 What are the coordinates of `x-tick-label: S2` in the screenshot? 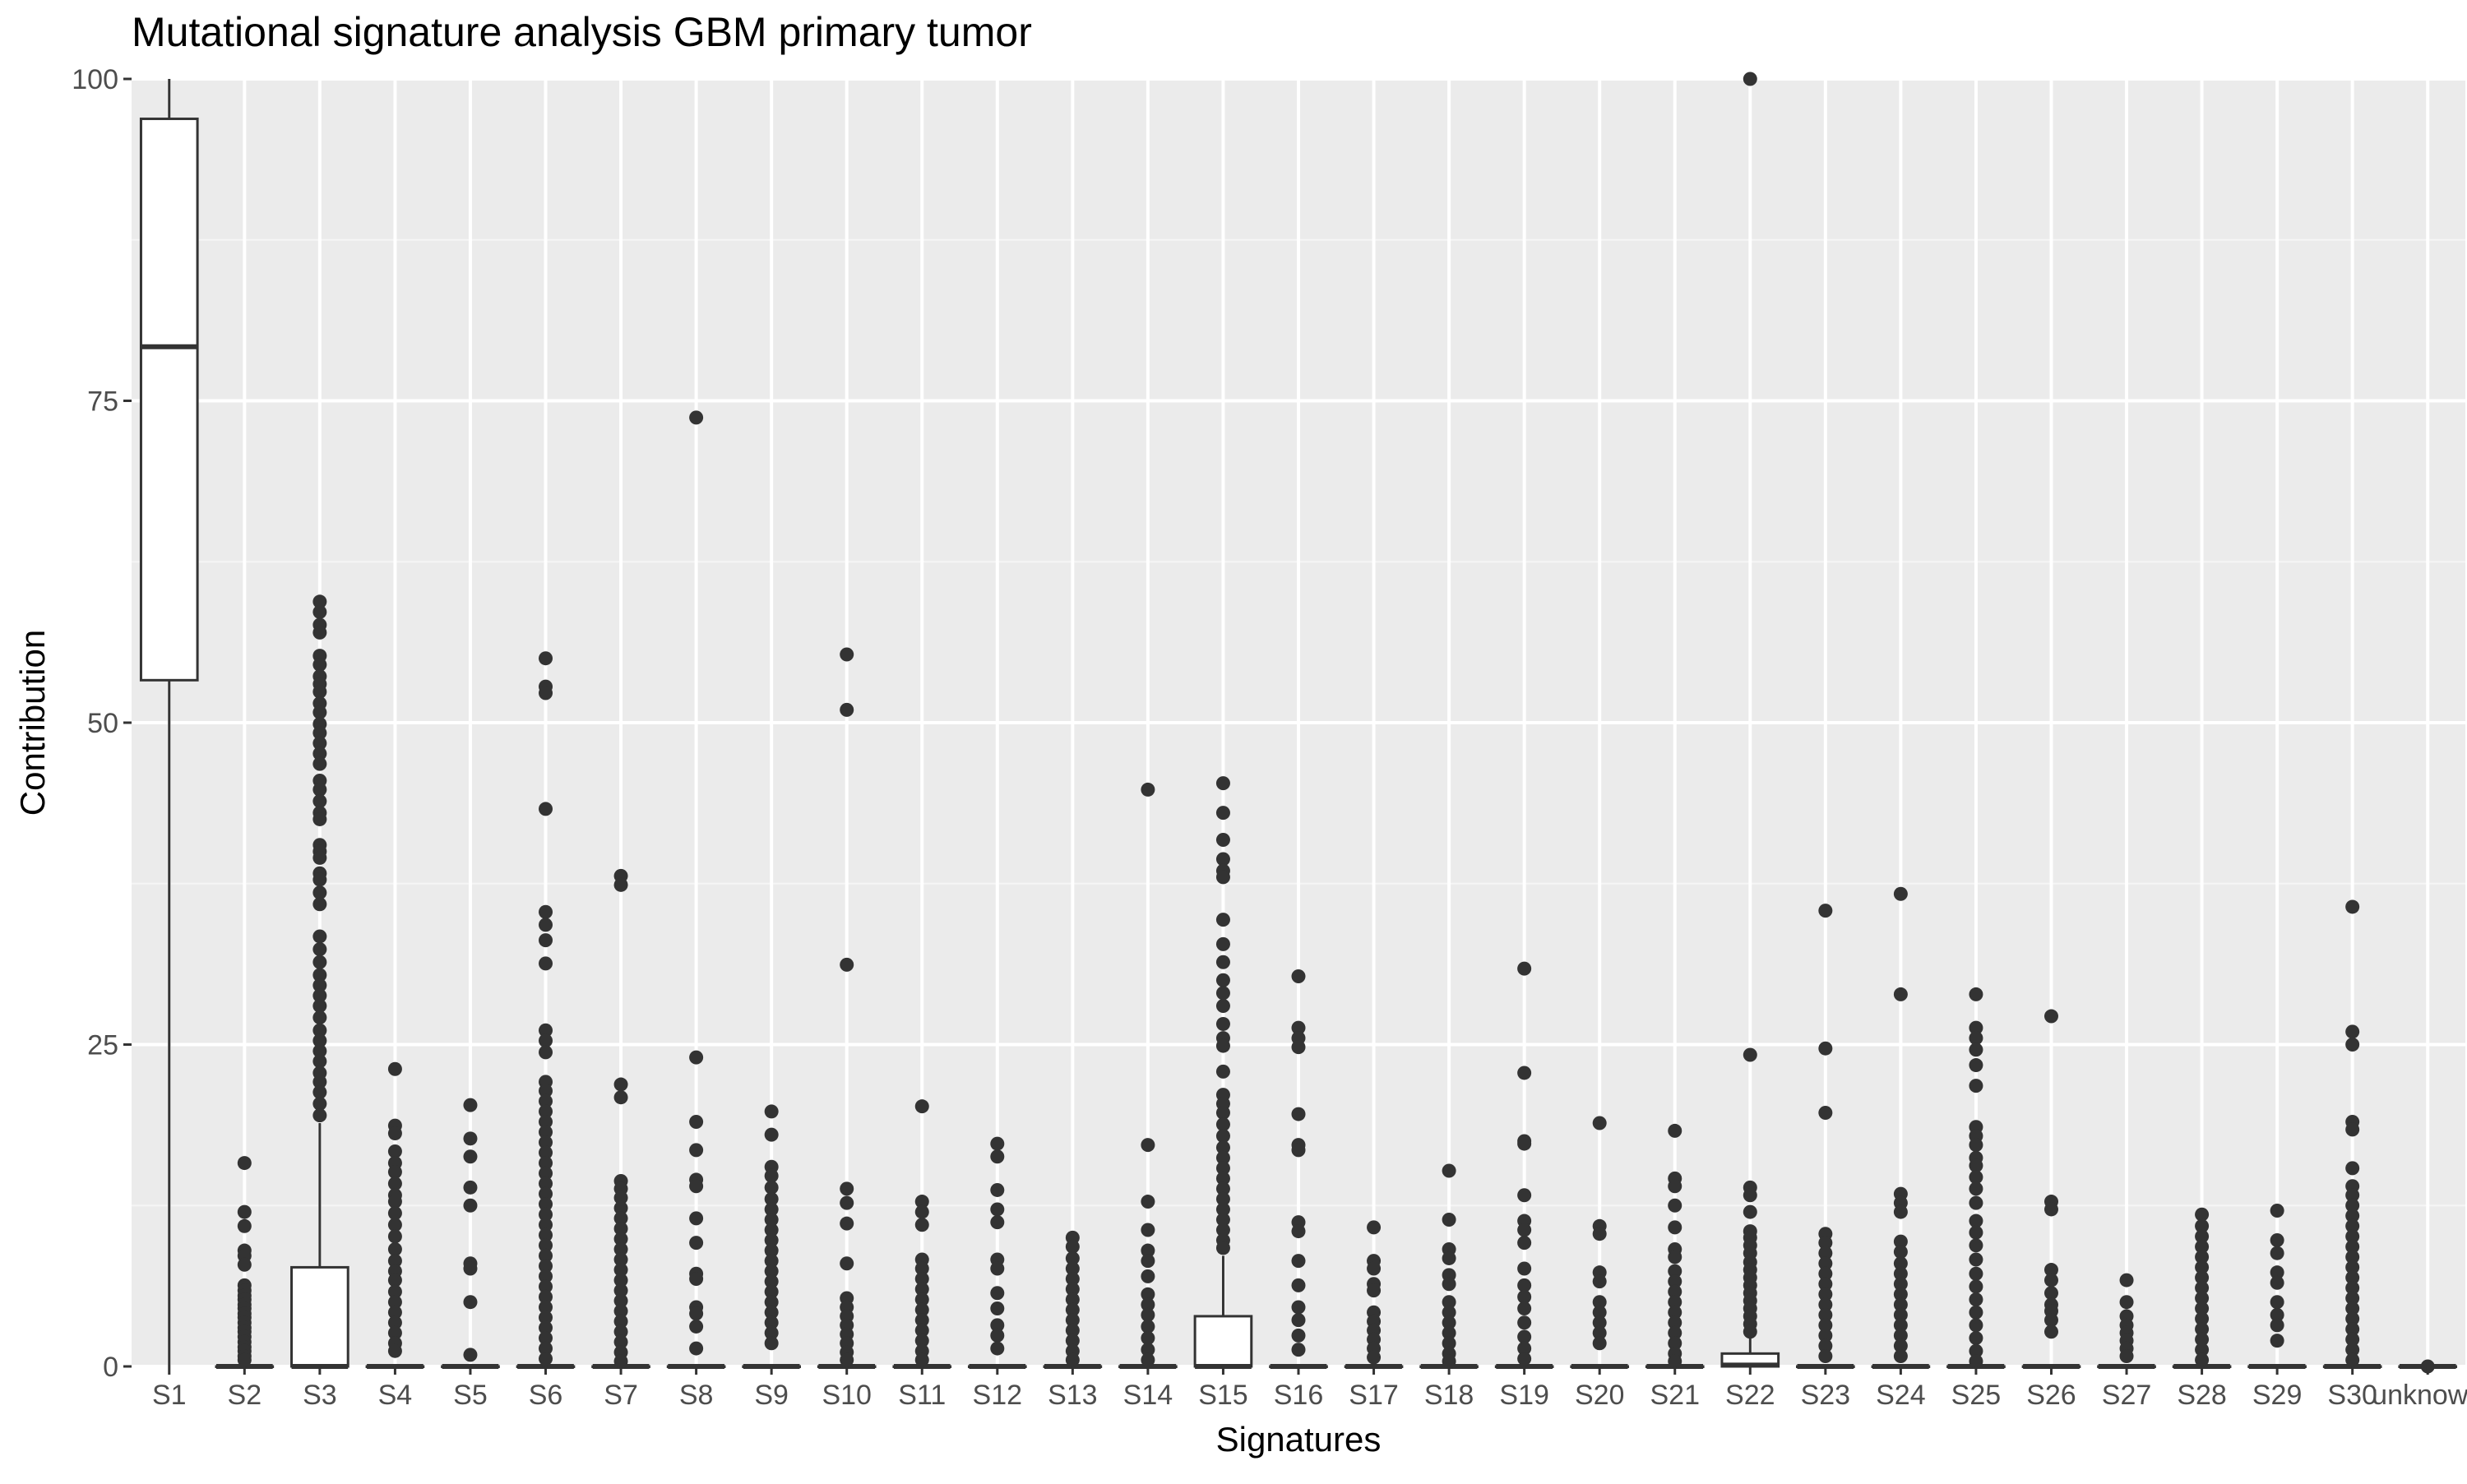 It's located at (245, 1395).